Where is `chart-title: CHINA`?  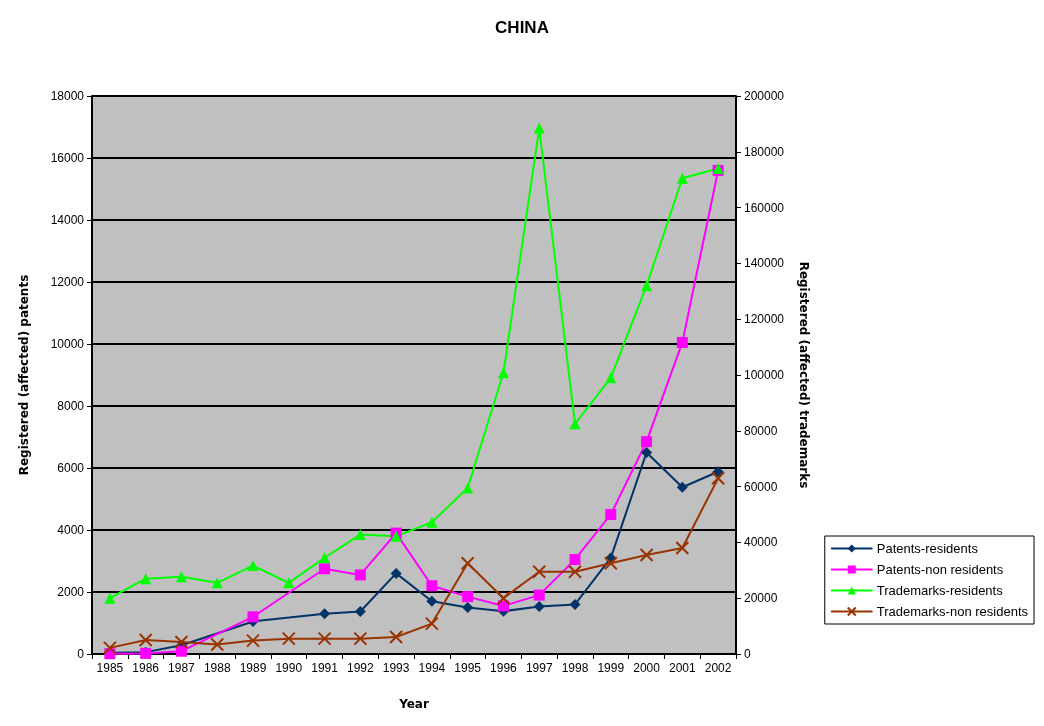 chart-title: CHINA is located at coordinates (522, 27).